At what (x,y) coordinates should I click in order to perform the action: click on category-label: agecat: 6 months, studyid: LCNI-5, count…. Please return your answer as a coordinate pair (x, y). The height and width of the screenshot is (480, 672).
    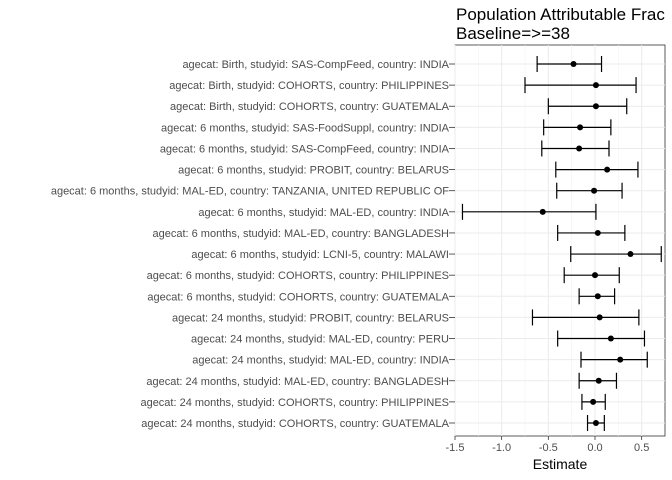
    Looking at the image, I should click on (320, 255).